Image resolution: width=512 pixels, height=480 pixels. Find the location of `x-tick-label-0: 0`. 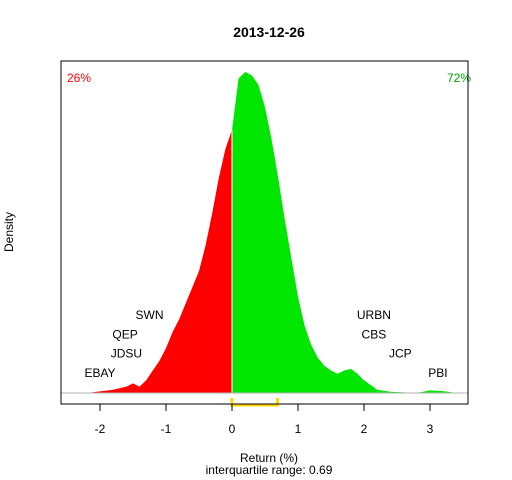

x-tick-label-0: 0 is located at coordinates (232, 429).